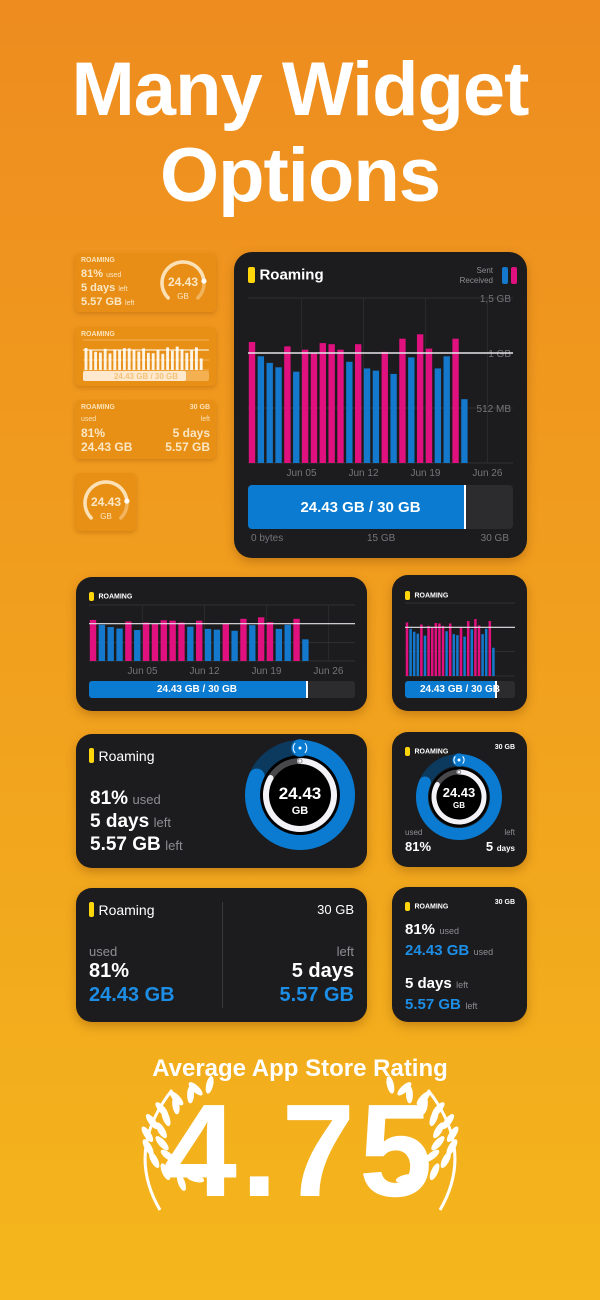 The width and height of the screenshot is (600, 1300). I want to click on usage-ring-fill, so click(300, 795).